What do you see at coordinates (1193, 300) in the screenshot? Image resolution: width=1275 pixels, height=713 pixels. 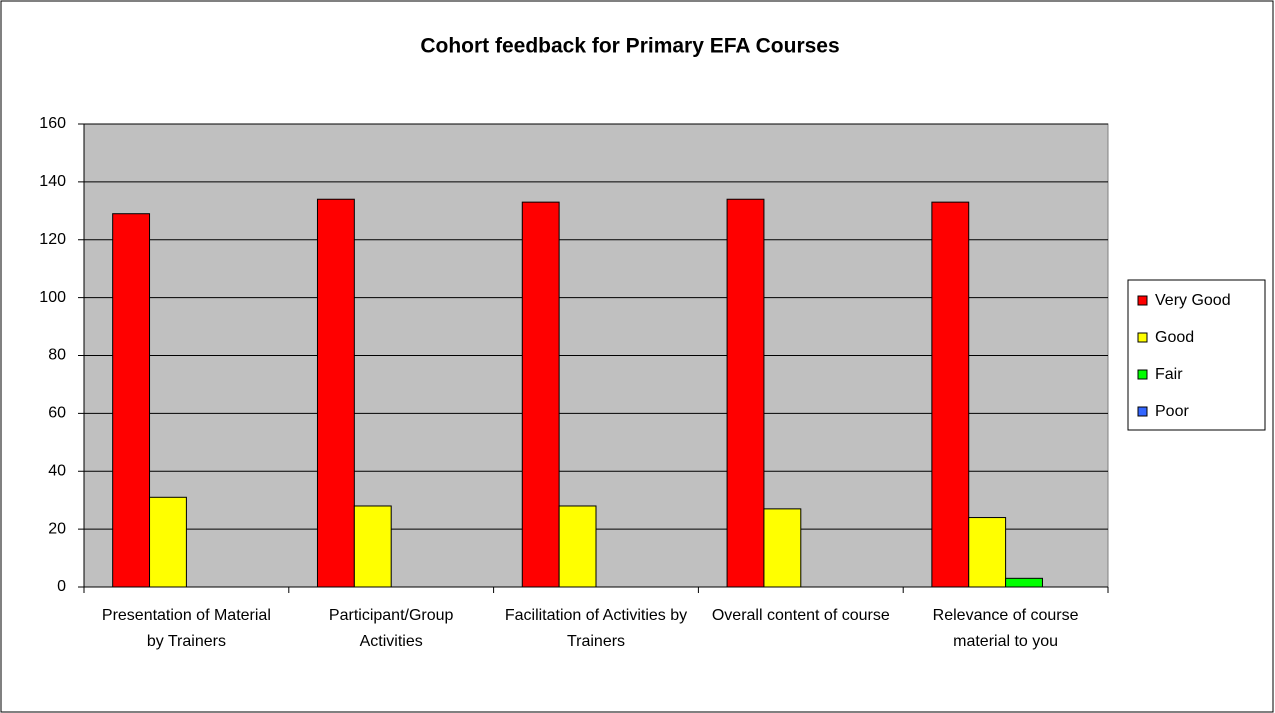 I see `legend-label: Very Good` at bounding box center [1193, 300].